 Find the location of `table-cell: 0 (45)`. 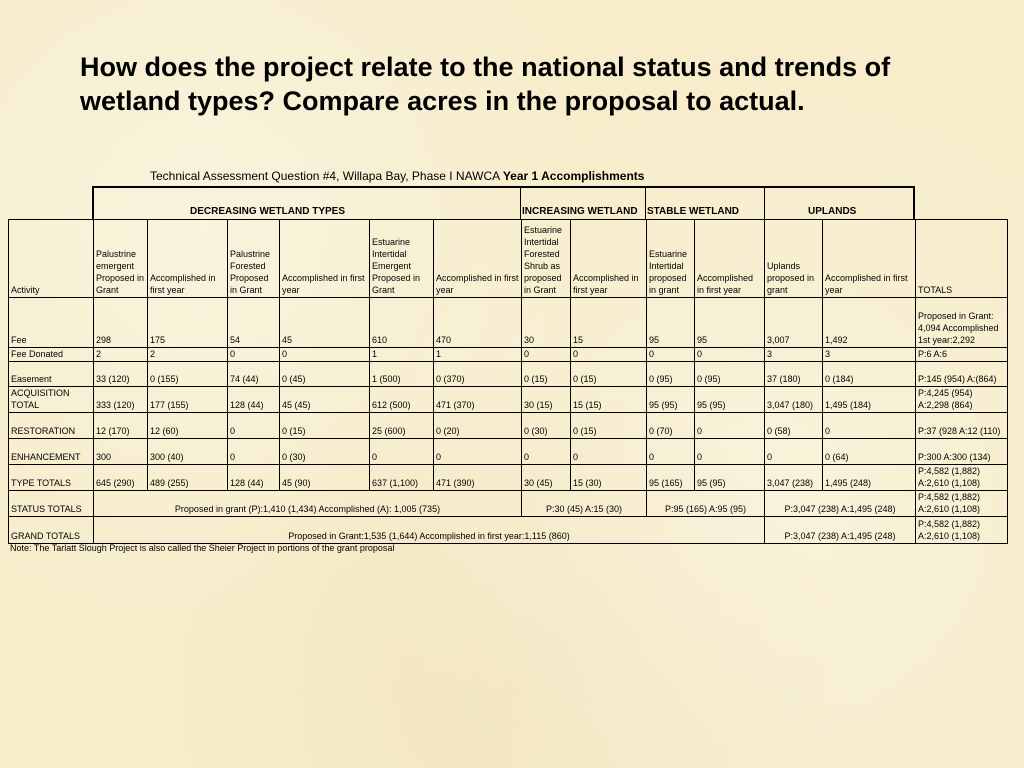

table-cell: 0 (45) is located at coordinates (324, 374).